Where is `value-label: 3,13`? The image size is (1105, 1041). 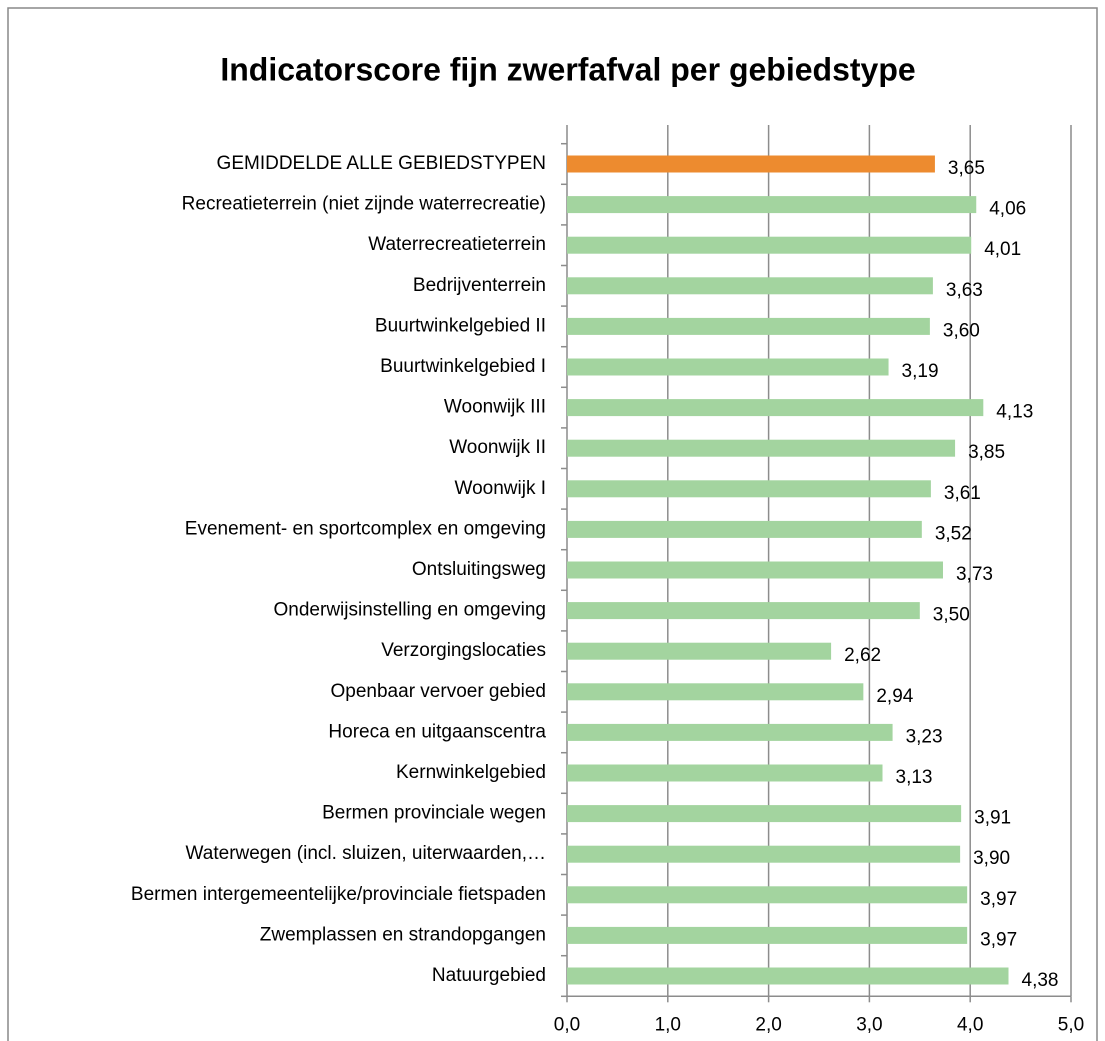
value-label: 3,13 is located at coordinates (914, 777).